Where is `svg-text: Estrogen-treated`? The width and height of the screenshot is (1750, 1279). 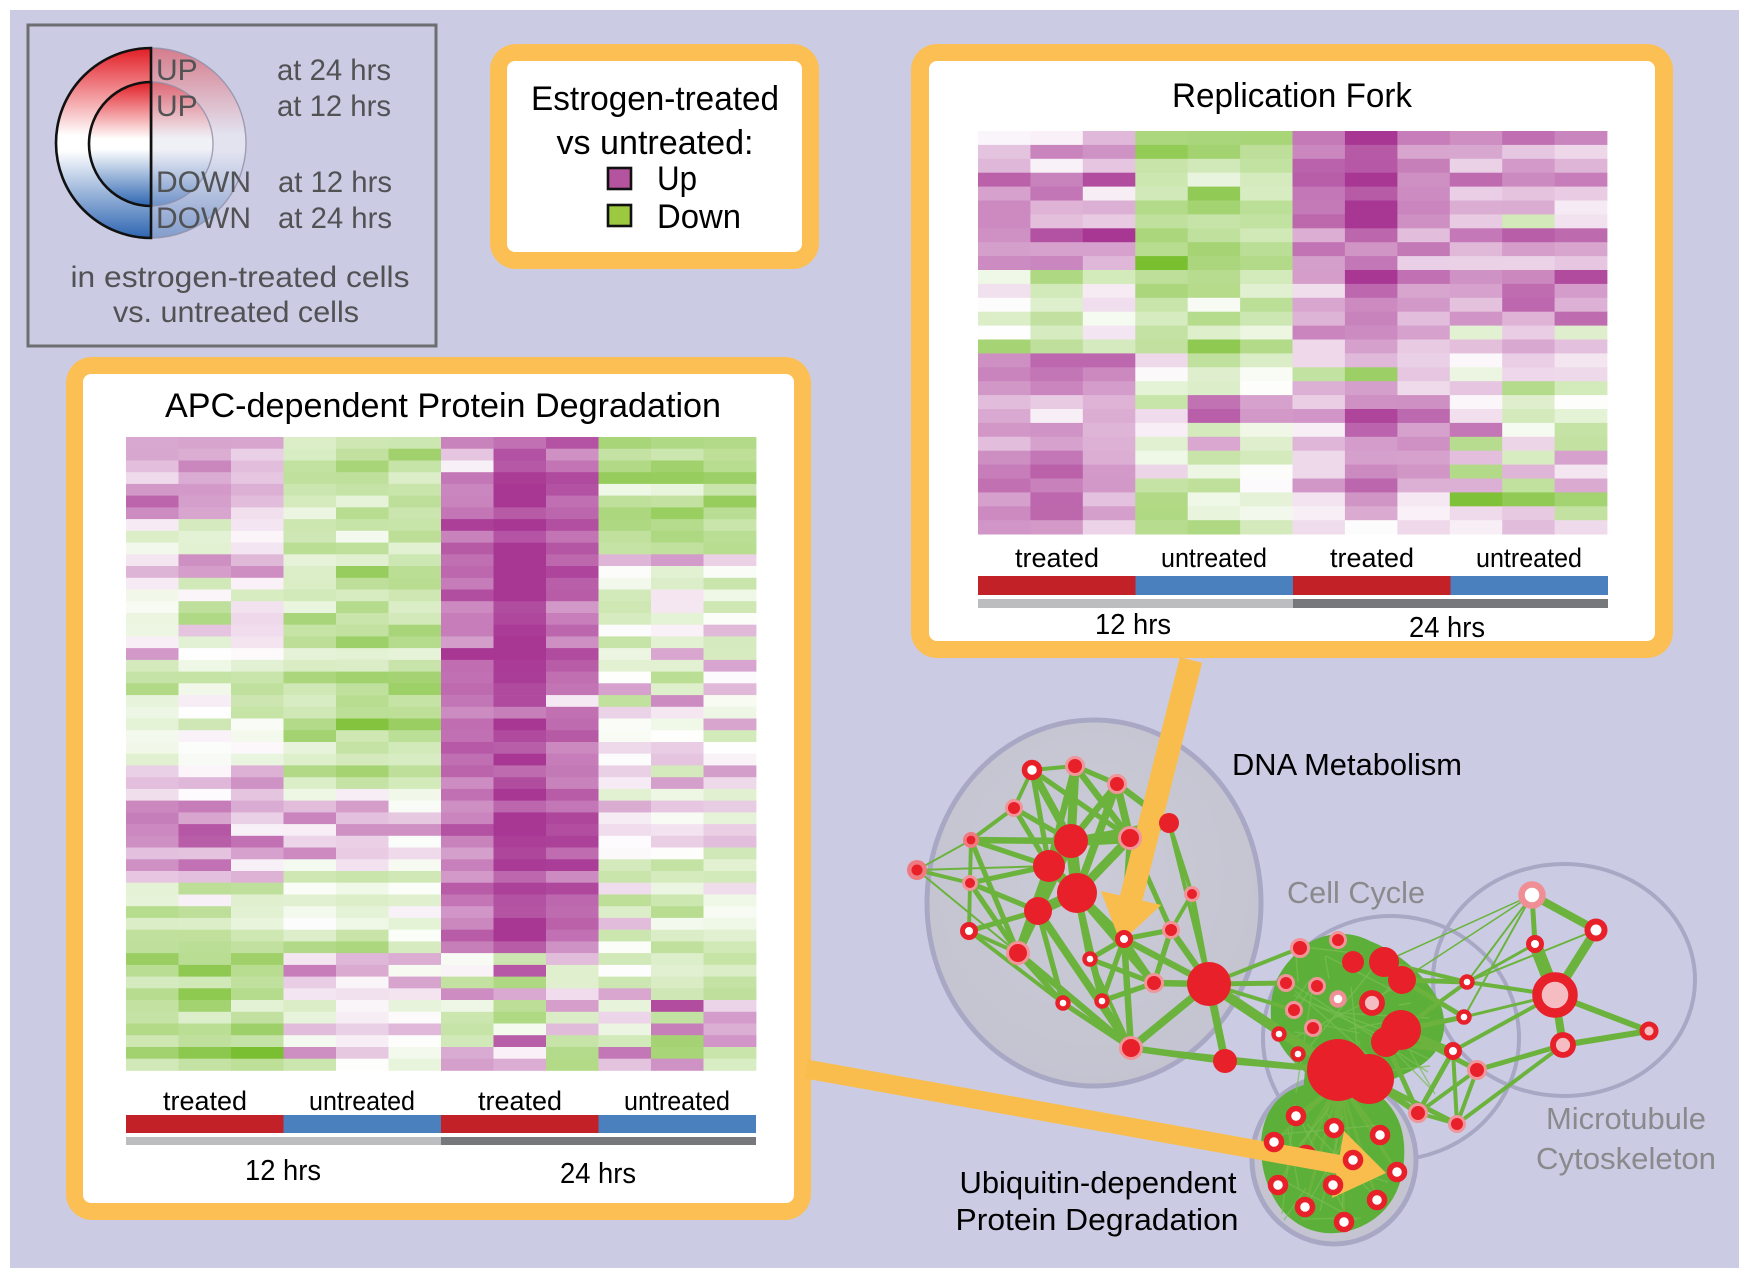
svg-text: Estrogen-treated is located at coordinates (655, 99).